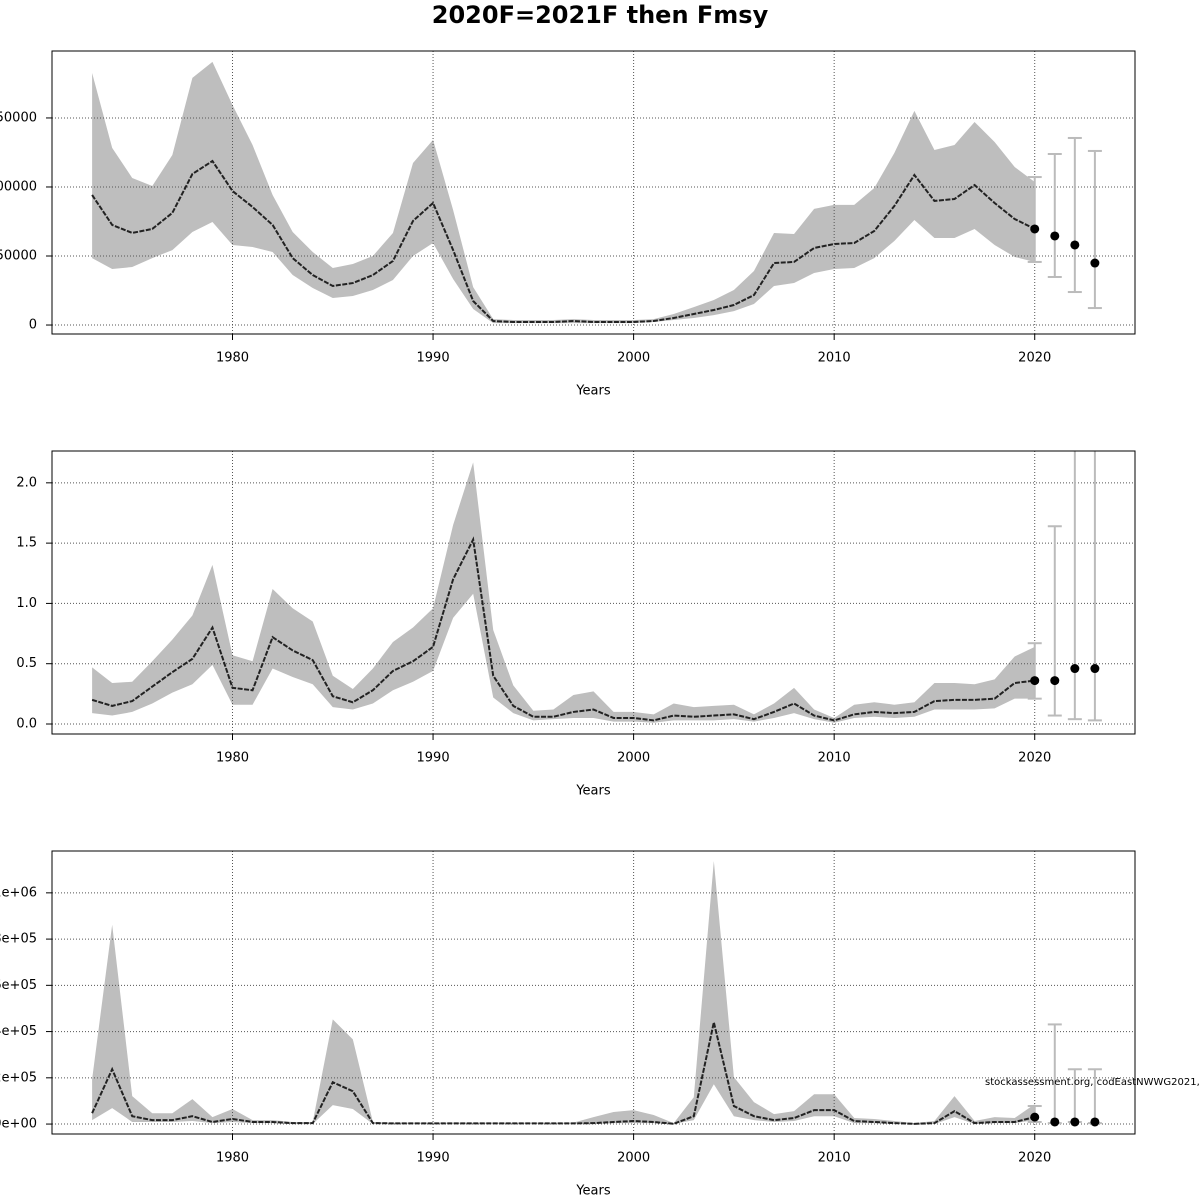  I want to click on y-tick-label: 1.5, so click(26, 543).